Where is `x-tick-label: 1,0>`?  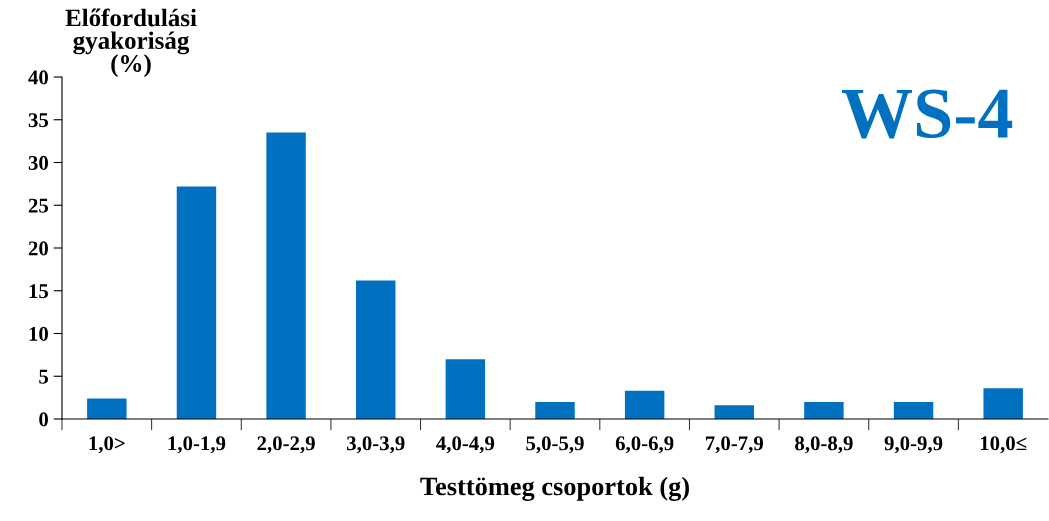 x-tick-label: 1,0> is located at coordinates (107, 445).